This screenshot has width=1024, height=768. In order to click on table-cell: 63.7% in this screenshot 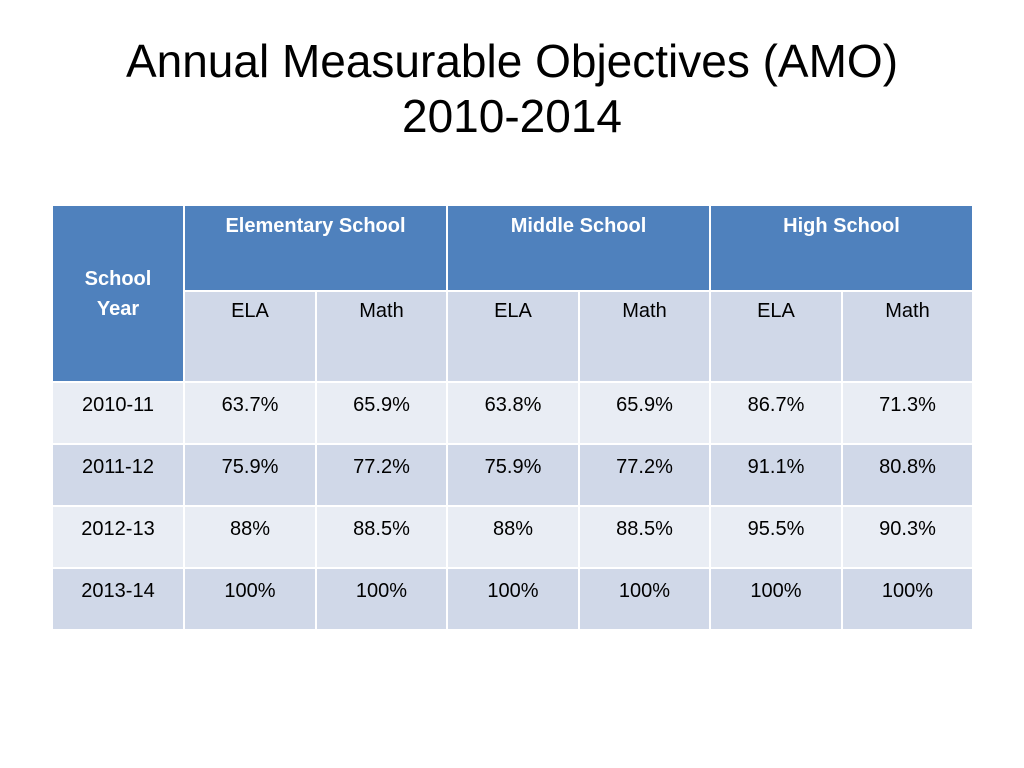, I will do `click(250, 413)`.